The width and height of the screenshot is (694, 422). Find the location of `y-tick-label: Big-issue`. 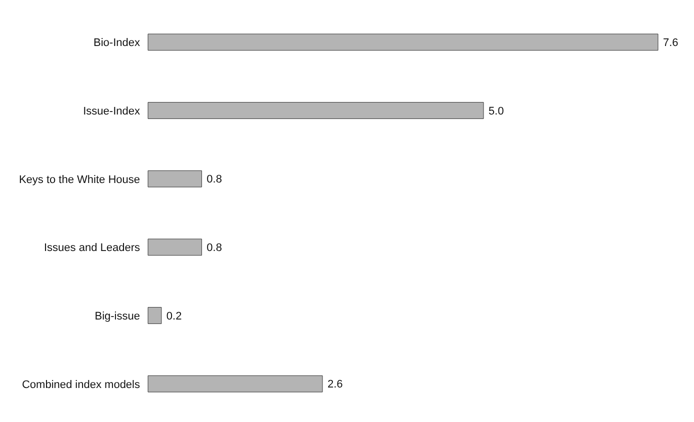

y-tick-label: Big-issue is located at coordinates (117, 316).